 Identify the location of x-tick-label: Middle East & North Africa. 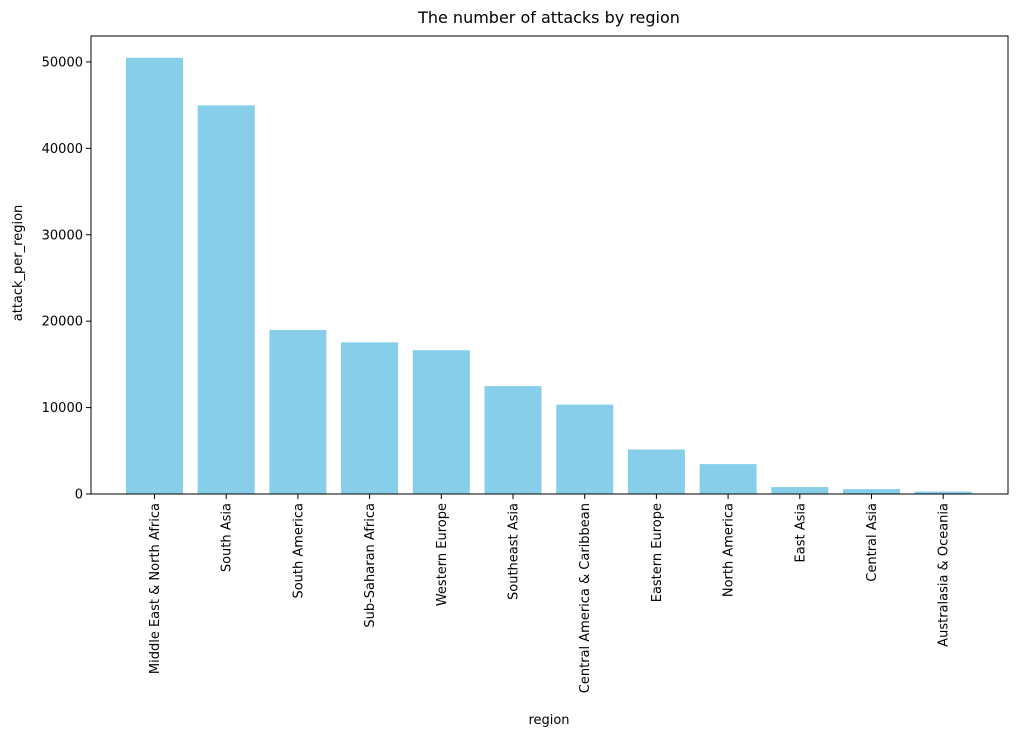
(155, 588).